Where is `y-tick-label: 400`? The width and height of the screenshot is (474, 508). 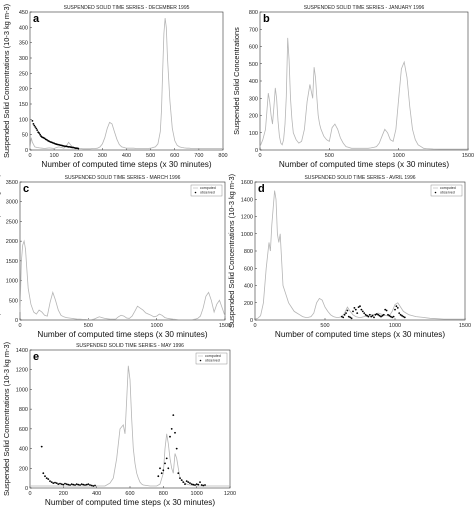 y-tick-label: 400 is located at coordinates (23, 450).